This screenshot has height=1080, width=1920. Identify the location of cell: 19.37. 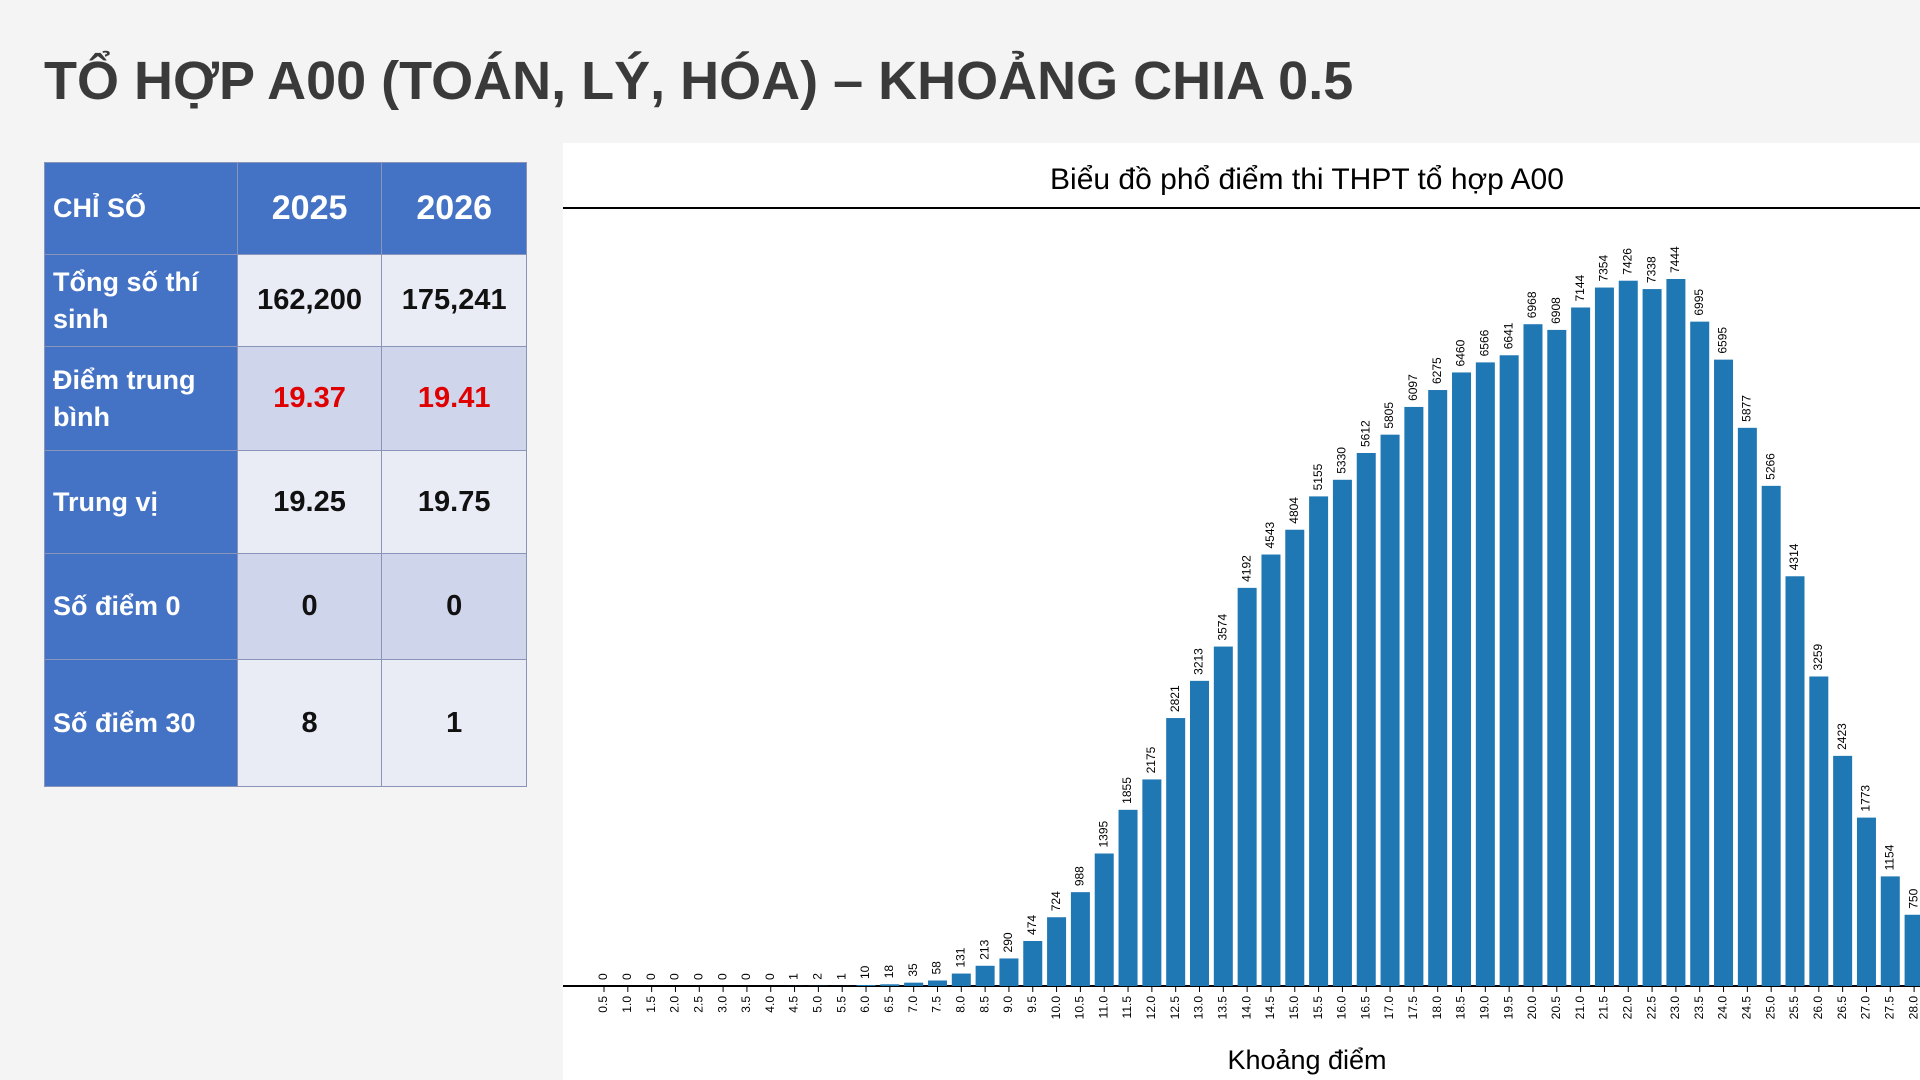
(309, 398).